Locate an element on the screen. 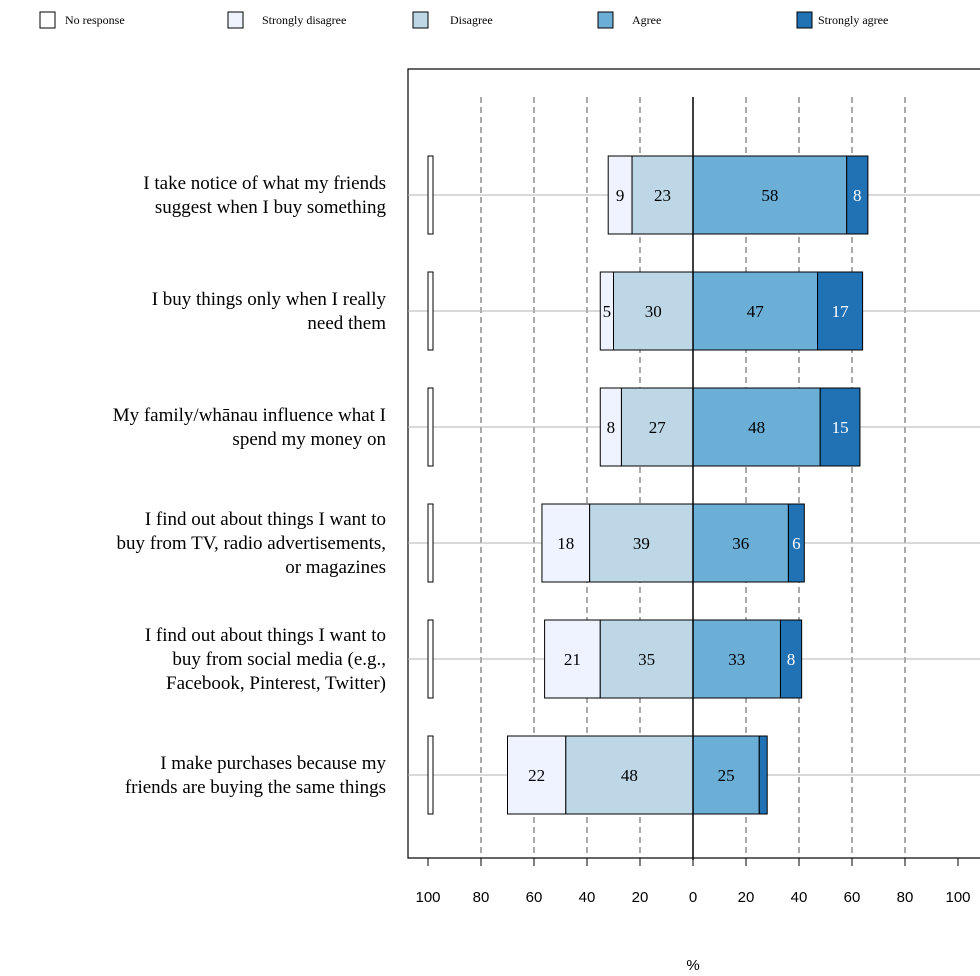 The image size is (980, 976). category-label-line: I make purchases because my is located at coordinates (273, 763).